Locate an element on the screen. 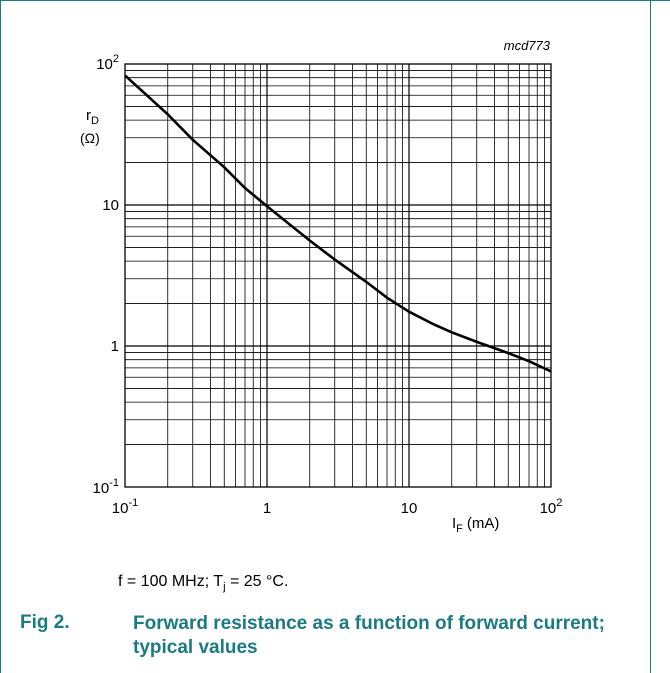  test-conditions-note: f = 100 MHz; Tj = 25 °C. is located at coordinates (203, 583).